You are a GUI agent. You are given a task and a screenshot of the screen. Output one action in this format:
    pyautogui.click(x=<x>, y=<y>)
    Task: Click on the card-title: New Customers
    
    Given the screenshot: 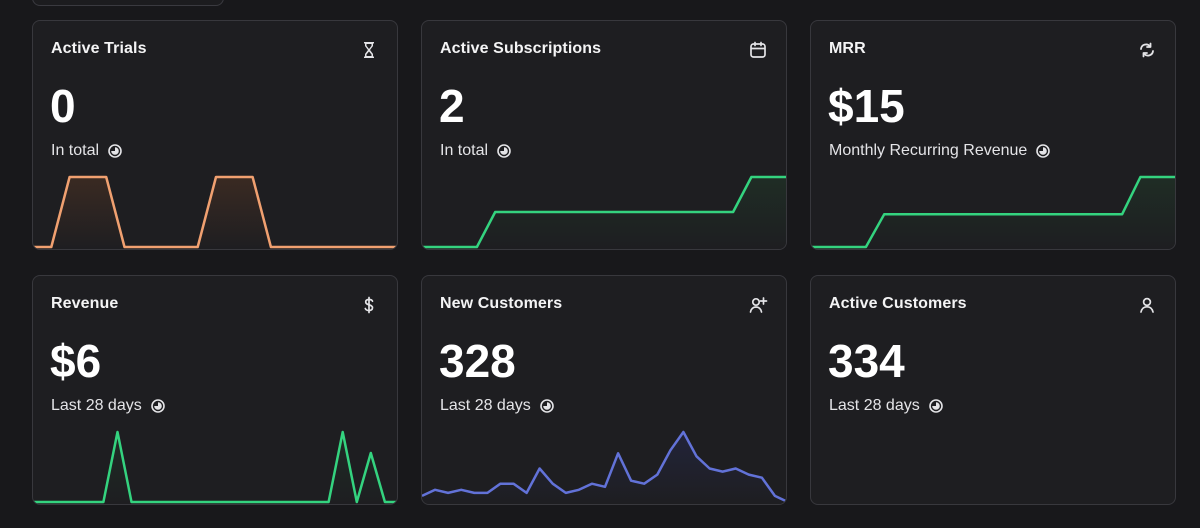 What is the action you would take?
    pyautogui.click(x=501, y=303)
    